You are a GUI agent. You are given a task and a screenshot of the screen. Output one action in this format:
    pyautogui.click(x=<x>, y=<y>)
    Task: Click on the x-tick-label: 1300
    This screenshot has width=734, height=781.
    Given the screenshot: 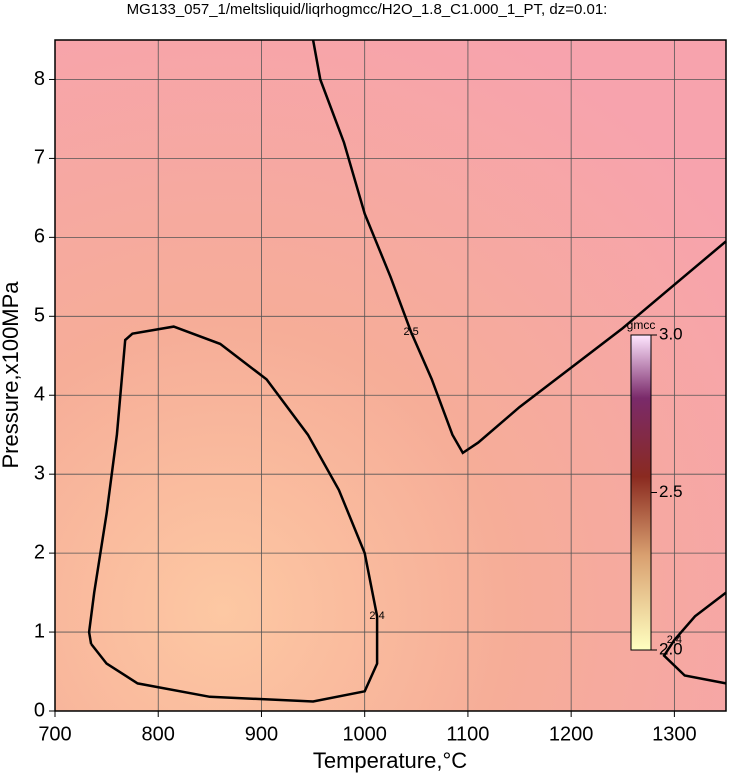 What is the action you would take?
    pyautogui.click(x=674, y=734)
    